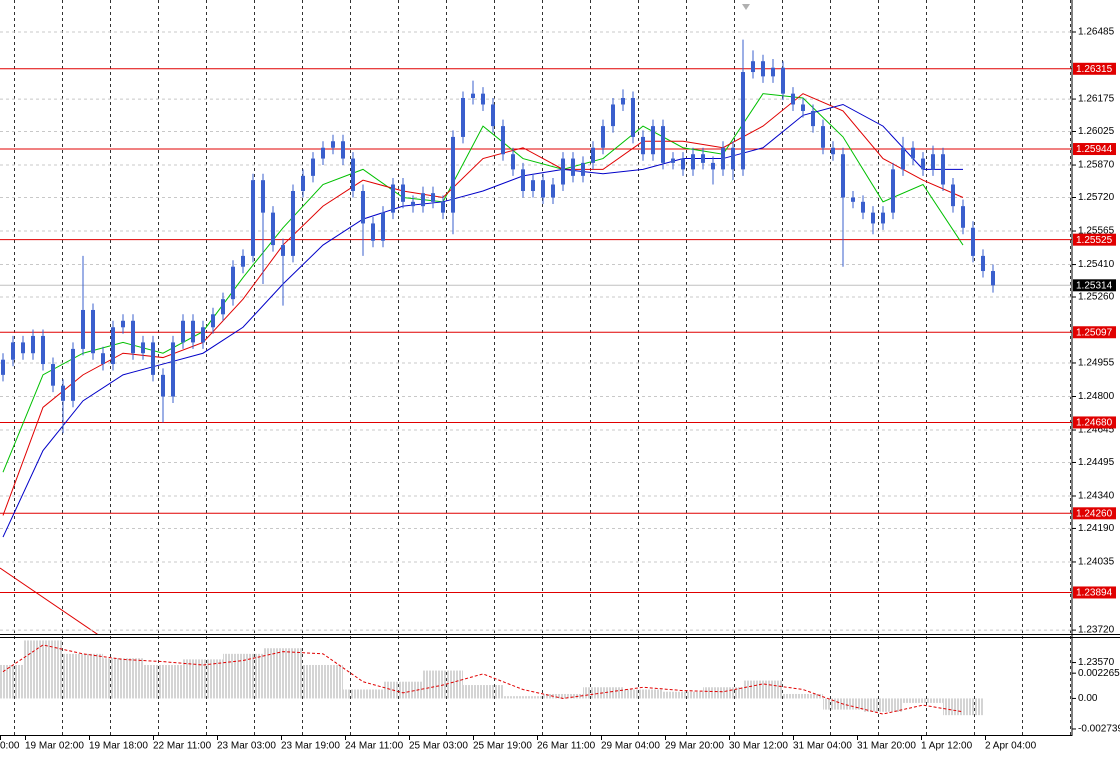 The height and width of the screenshot is (763, 1120). Describe the element at coordinates (1099, 729) in the screenshot. I see `indicator-tick-label: -0.002739` at that location.